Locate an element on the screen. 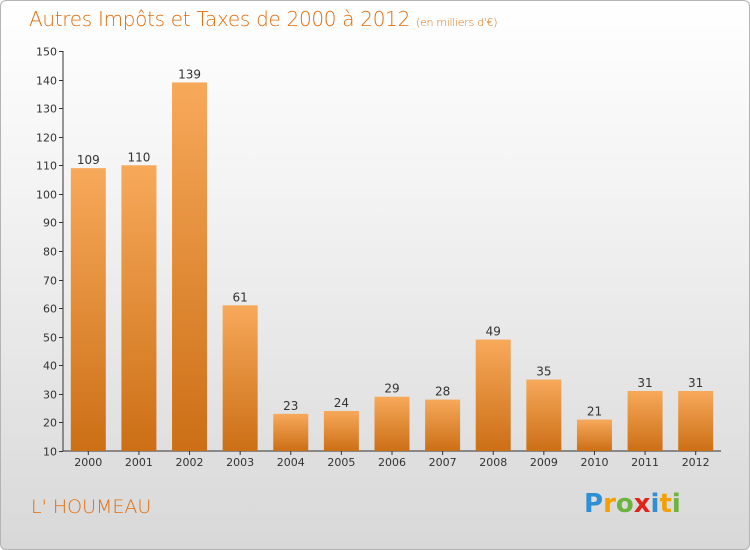  chart-title-text: Autres Impôts et Taxes de 2000 à 2012 is located at coordinates (219, 19).